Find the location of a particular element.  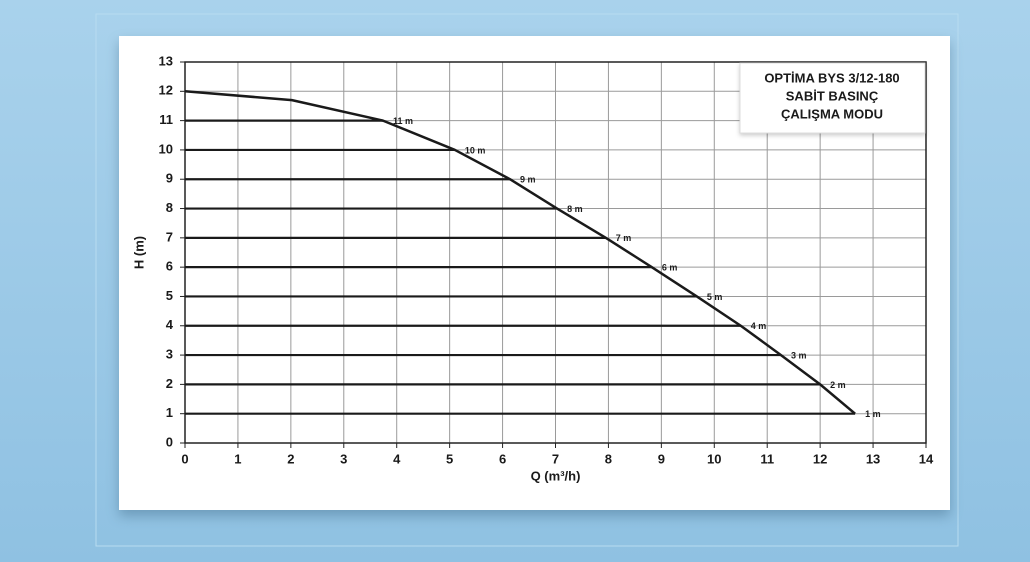

x-tick-label: 3 is located at coordinates (343, 458).